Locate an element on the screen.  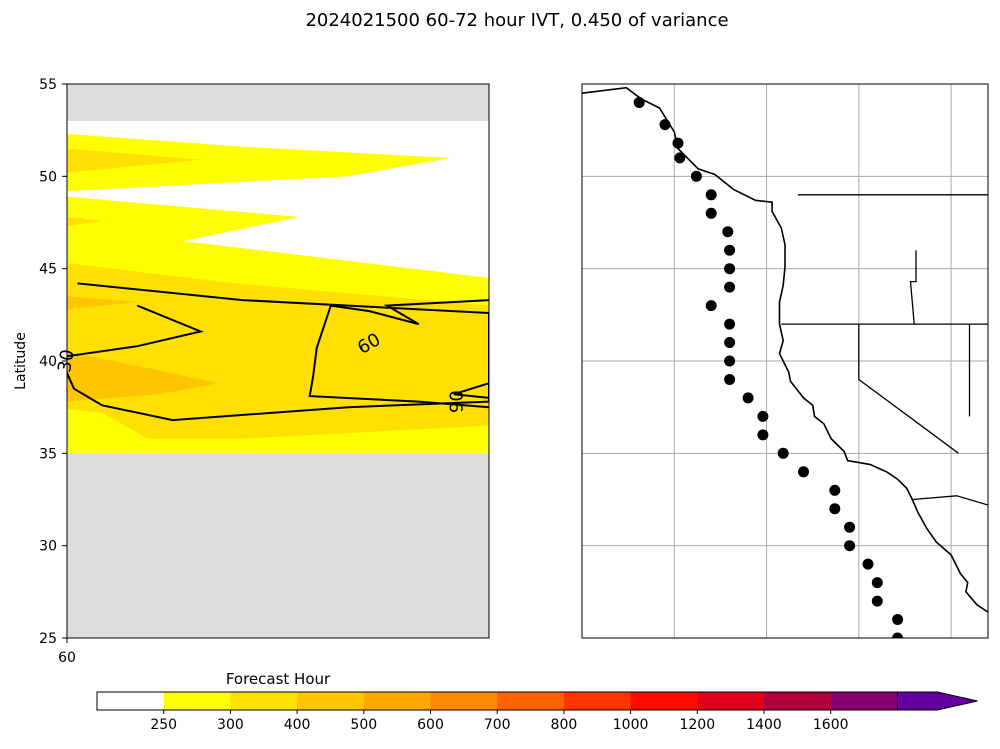
colorbar-tick-label-600: 600 is located at coordinates (430, 725).